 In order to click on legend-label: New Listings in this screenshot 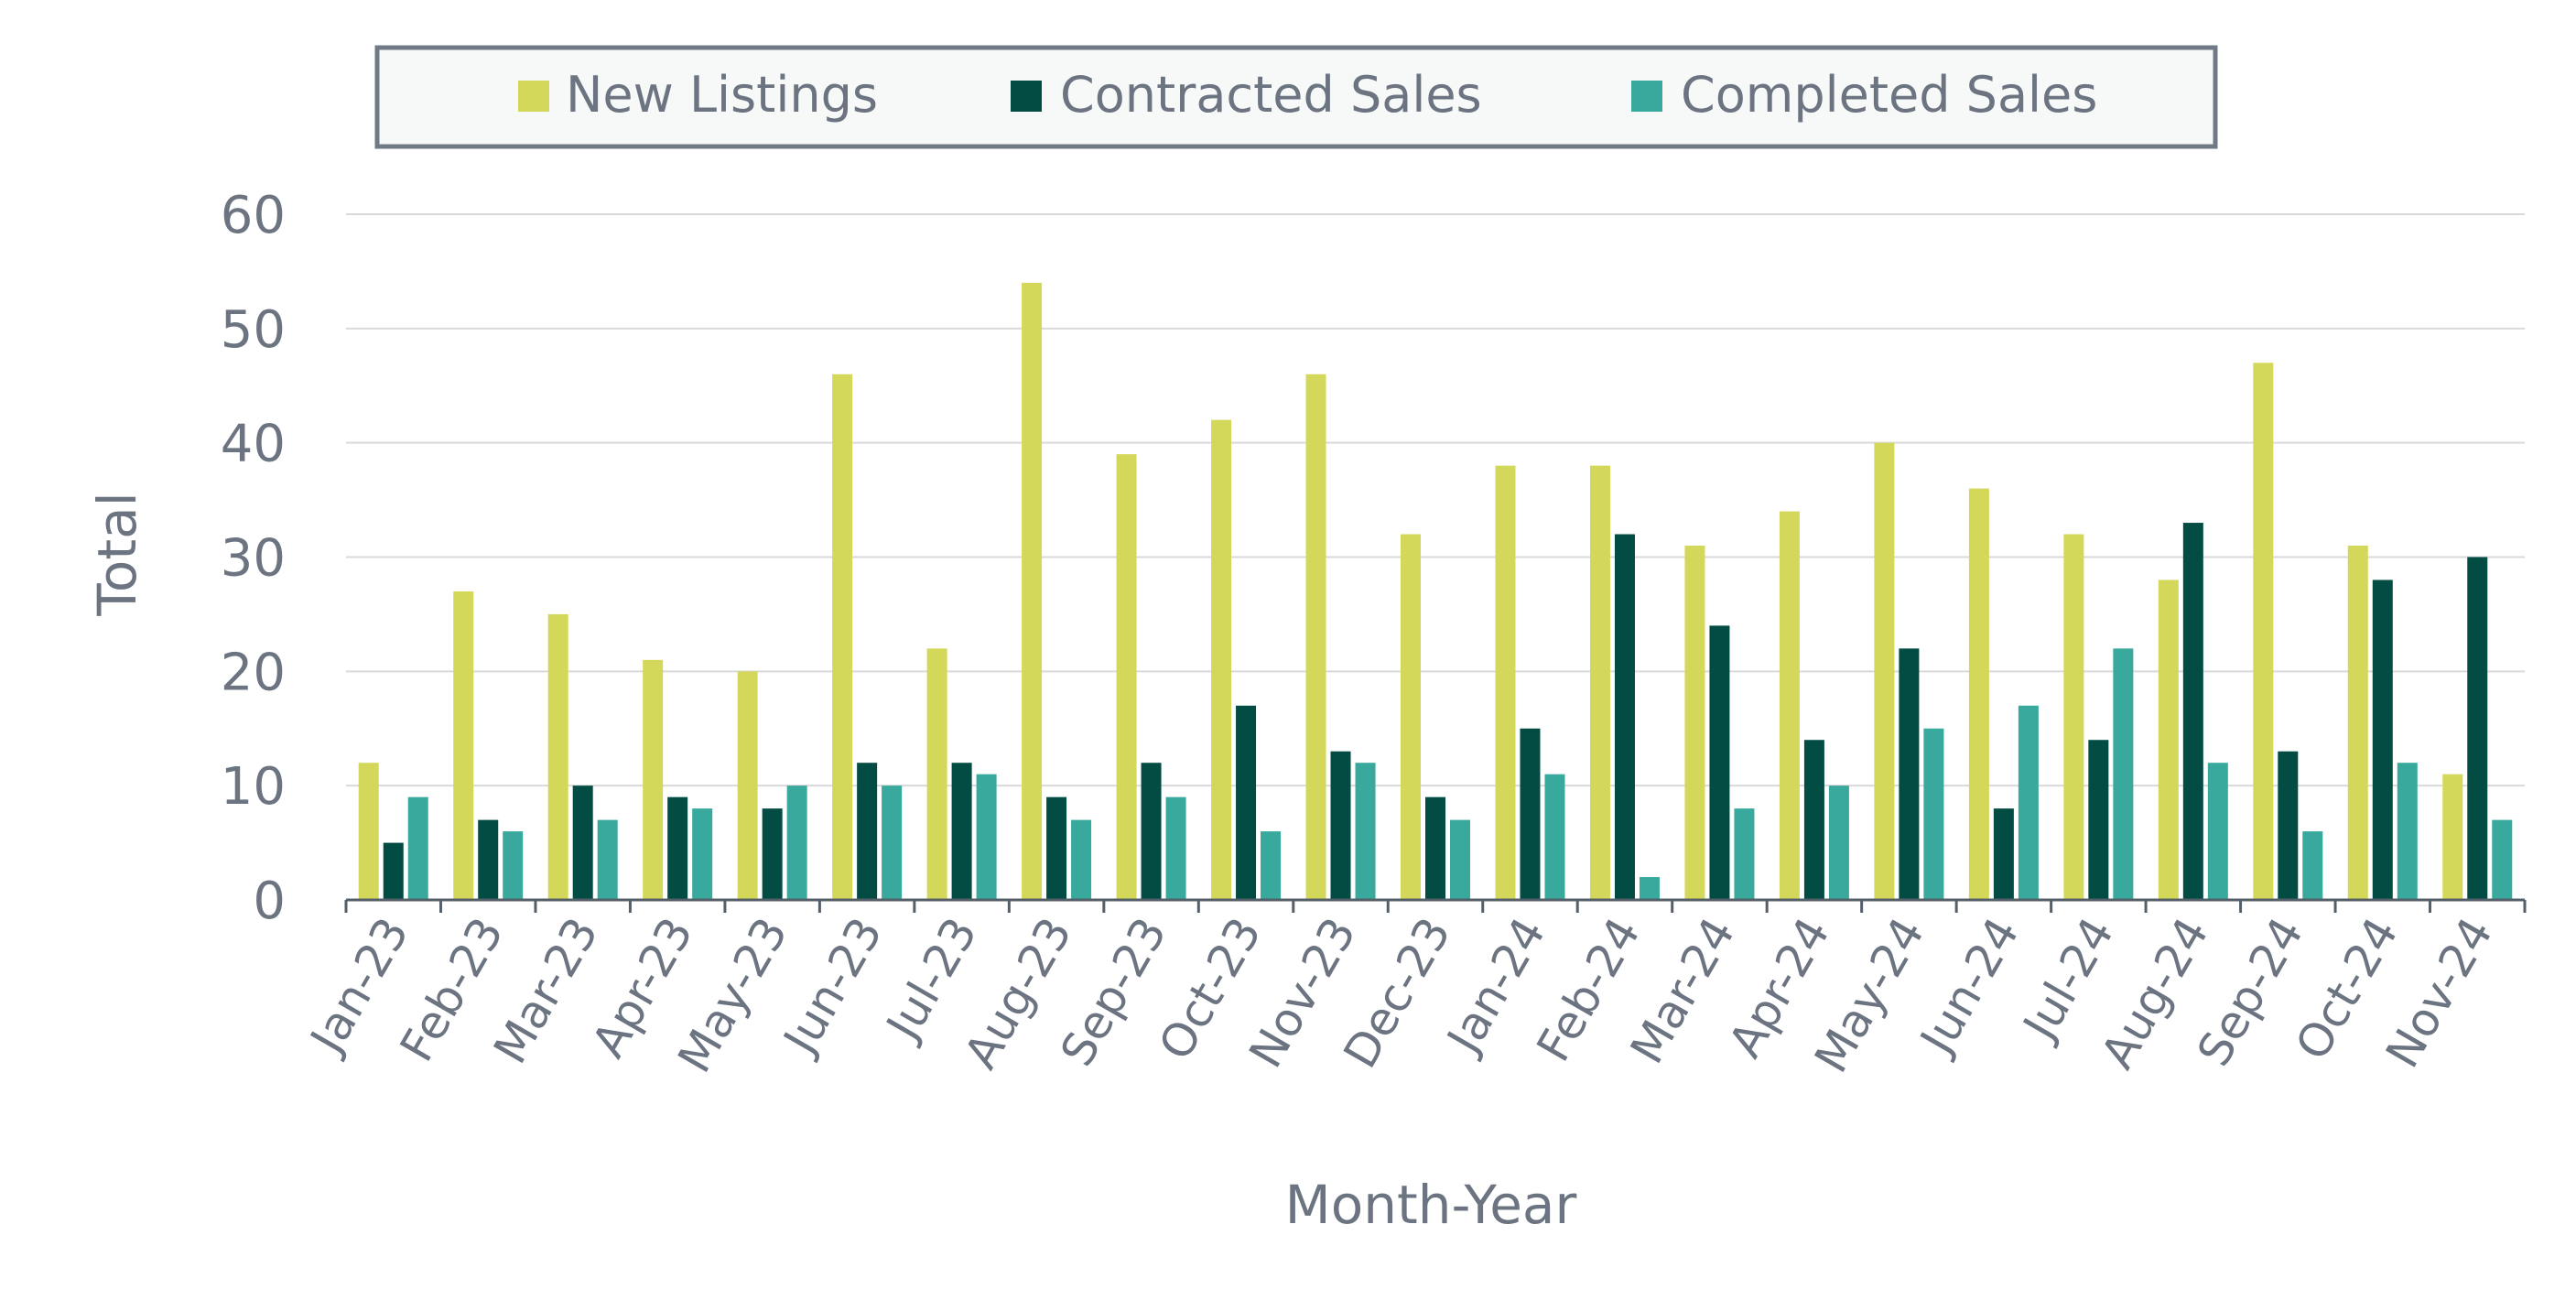, I will do `click(722, 95)`.